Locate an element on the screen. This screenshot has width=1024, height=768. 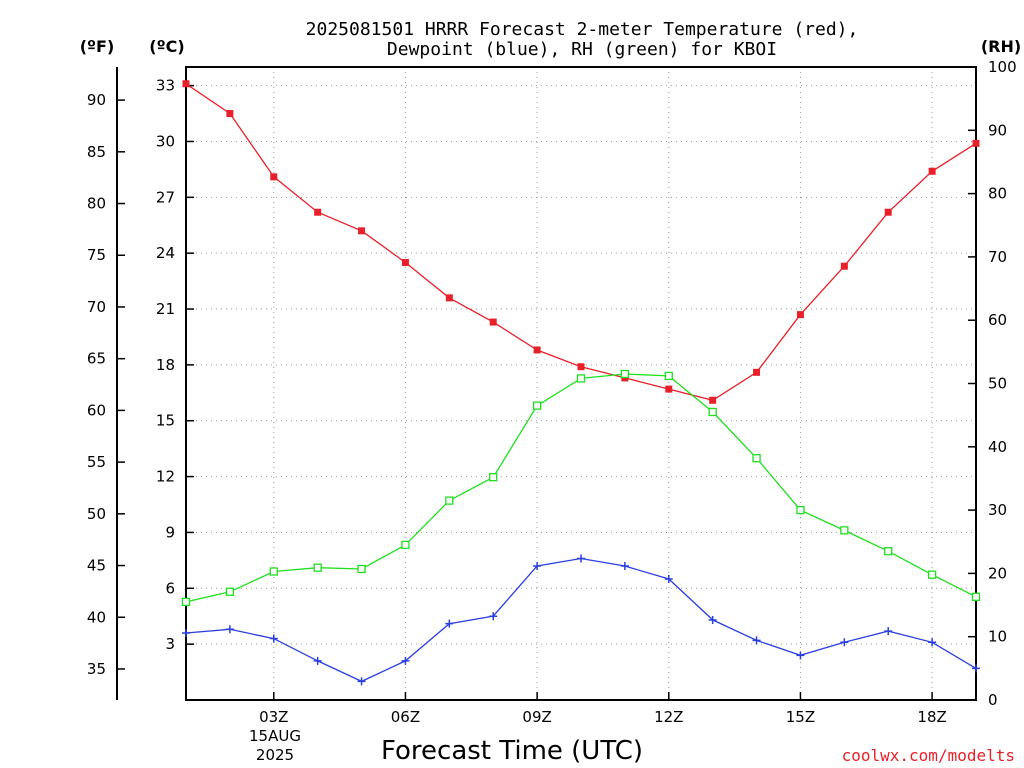
celsius-tick-label: 12 is located at coordinates (165, 477).